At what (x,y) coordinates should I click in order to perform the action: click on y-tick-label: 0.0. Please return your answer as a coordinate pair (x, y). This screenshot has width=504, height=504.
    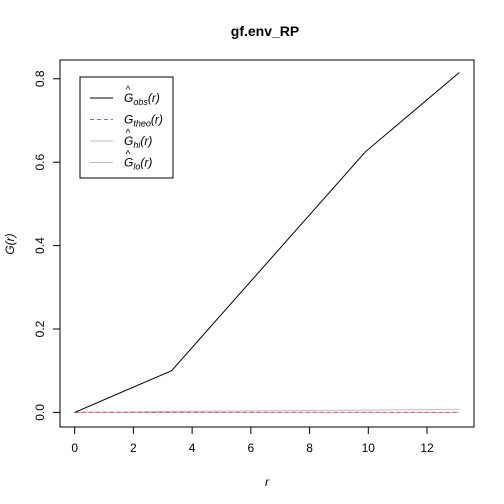
    Looking at the image, I should click on (40, 412).